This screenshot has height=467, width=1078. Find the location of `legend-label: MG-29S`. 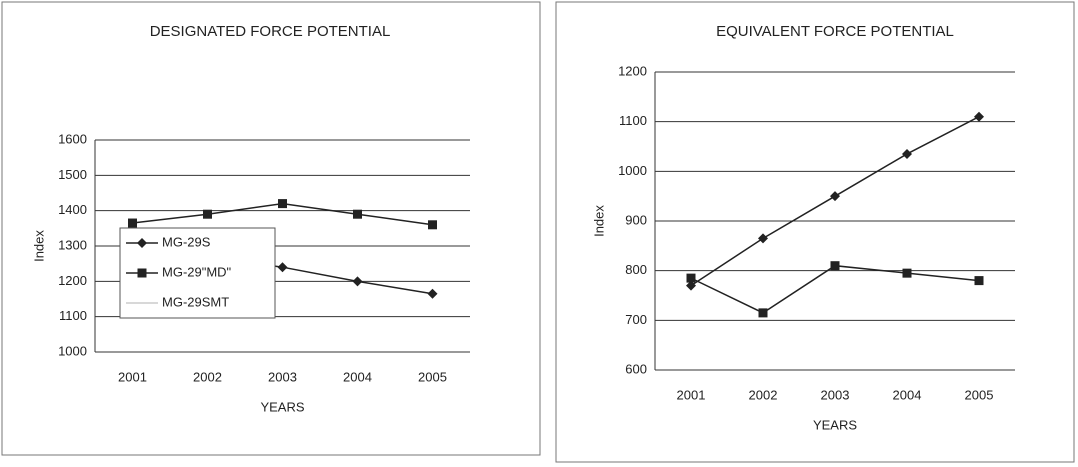

legend-label: MG-29S is located at coordinates (186, 241).